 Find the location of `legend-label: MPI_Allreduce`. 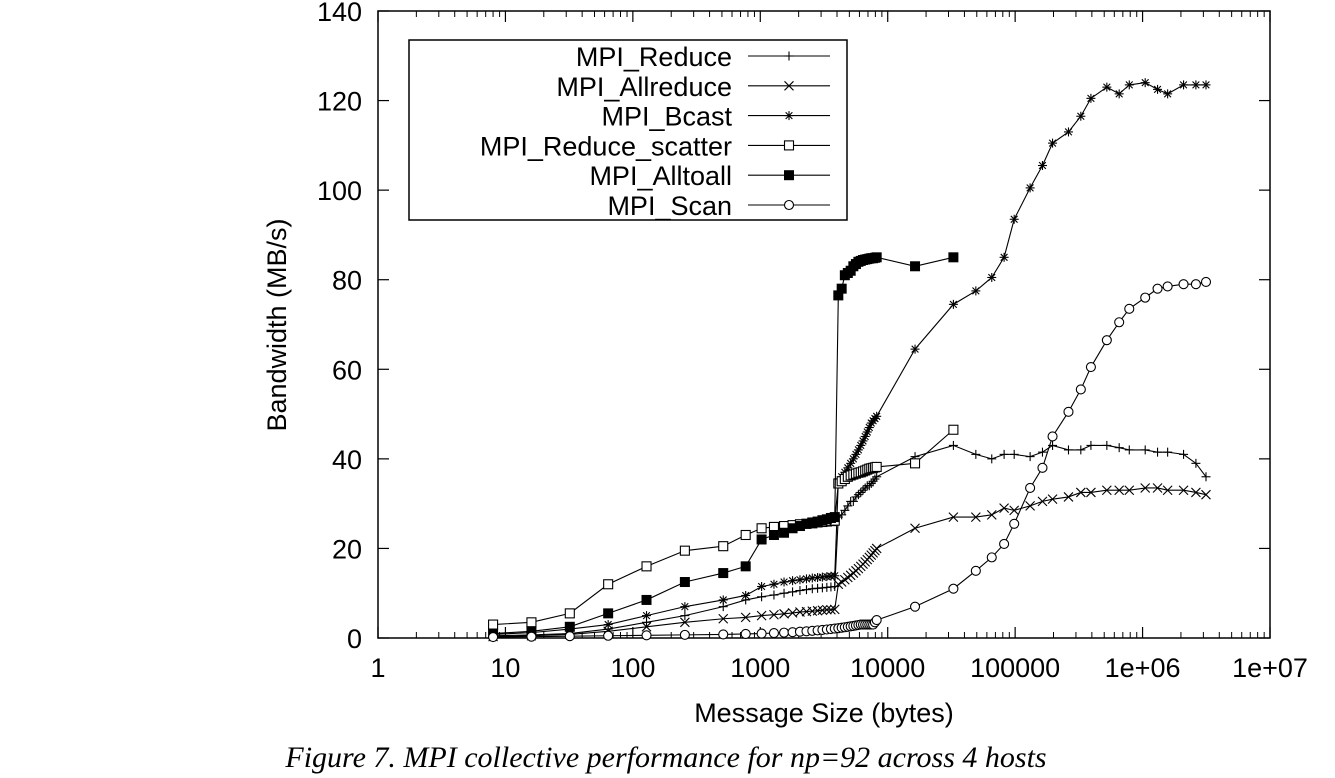

legend-label: MPI_Allreduce is located at coordinates (644, 87).